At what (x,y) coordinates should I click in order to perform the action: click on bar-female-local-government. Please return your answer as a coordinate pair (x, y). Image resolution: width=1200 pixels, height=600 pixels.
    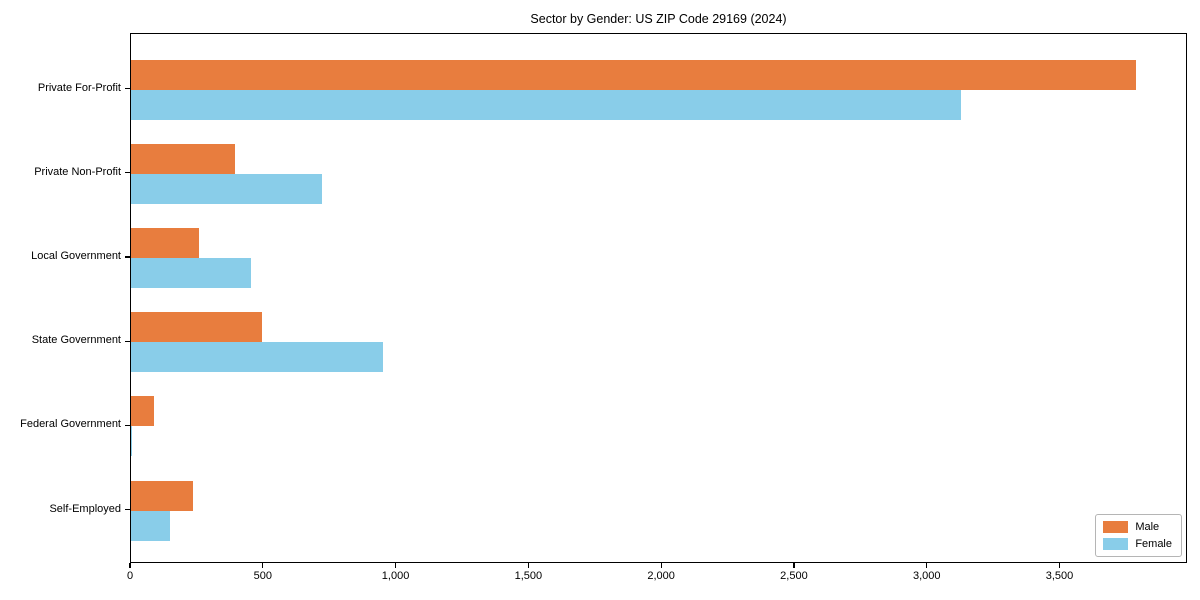
    Looking at the image, I should click on (191, 273).